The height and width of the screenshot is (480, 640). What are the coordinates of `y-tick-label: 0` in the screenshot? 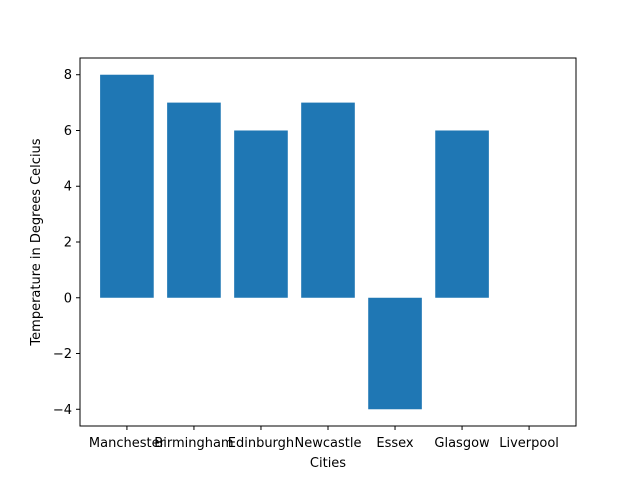 It's located at (68, 298).